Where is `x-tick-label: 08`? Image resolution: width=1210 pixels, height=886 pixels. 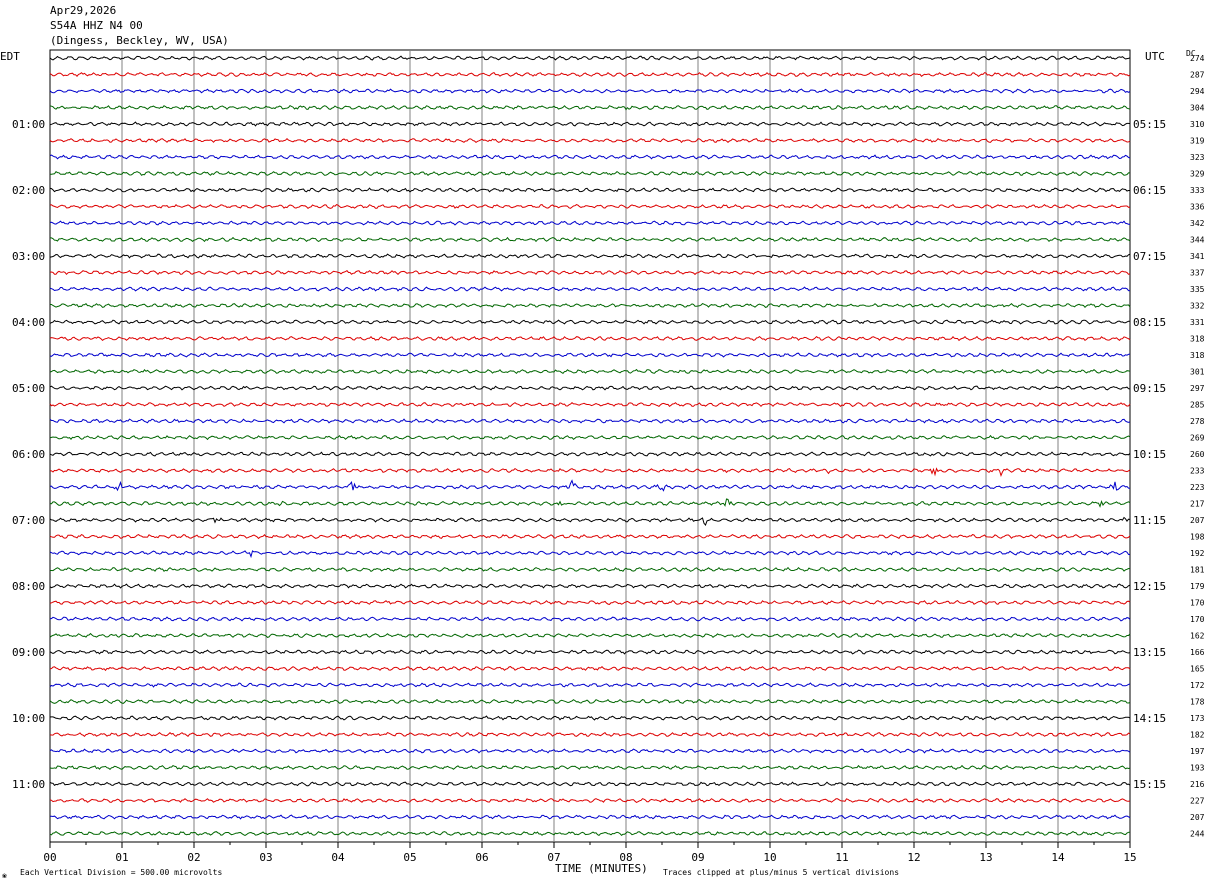
x-tick-label: 08 is located at coordinates (625, 857).